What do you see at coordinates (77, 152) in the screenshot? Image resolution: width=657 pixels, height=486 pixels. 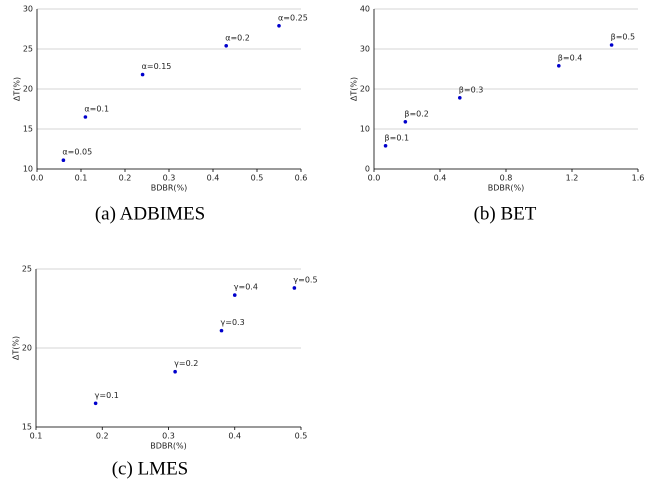 I see `point-label: α=0.05` at bounding box center [77, 152].